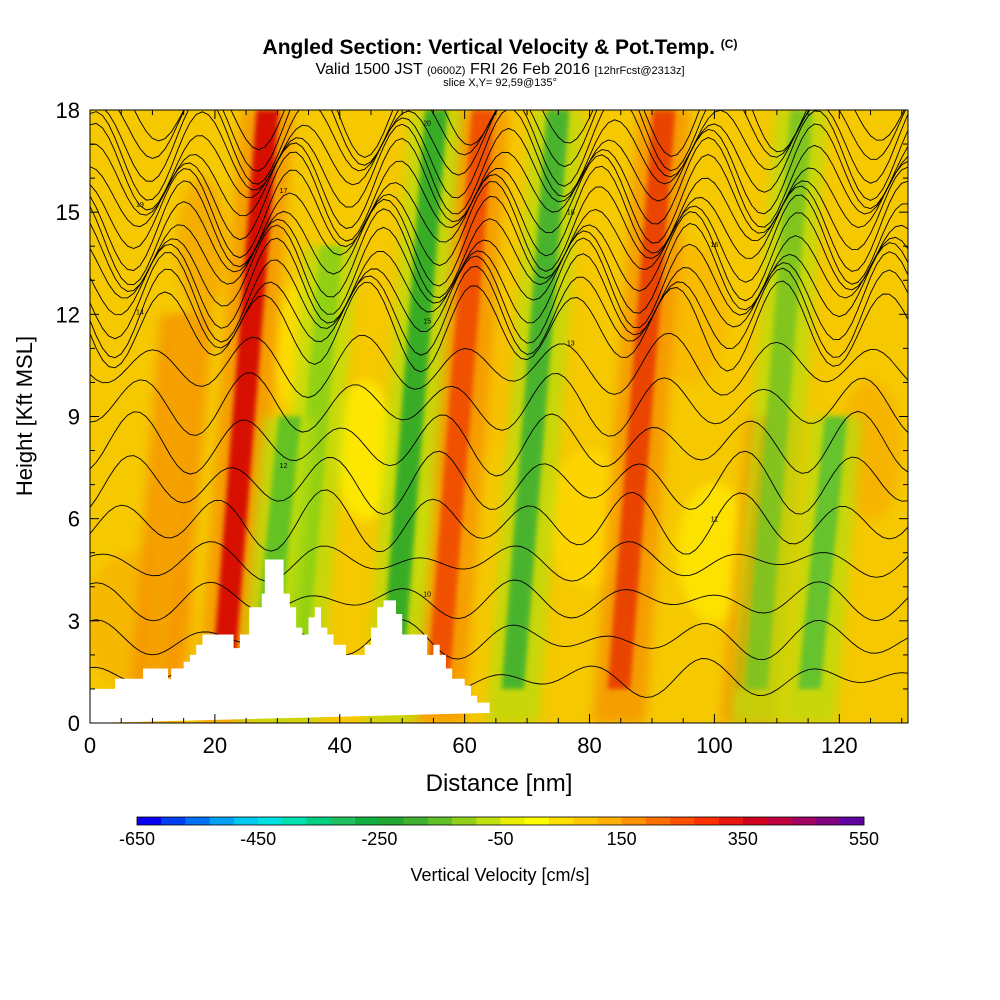 Image resolution: width=1000 pixels, height=1000 pixels. I want to click on contour-label-3: 12, so click(284, 466).